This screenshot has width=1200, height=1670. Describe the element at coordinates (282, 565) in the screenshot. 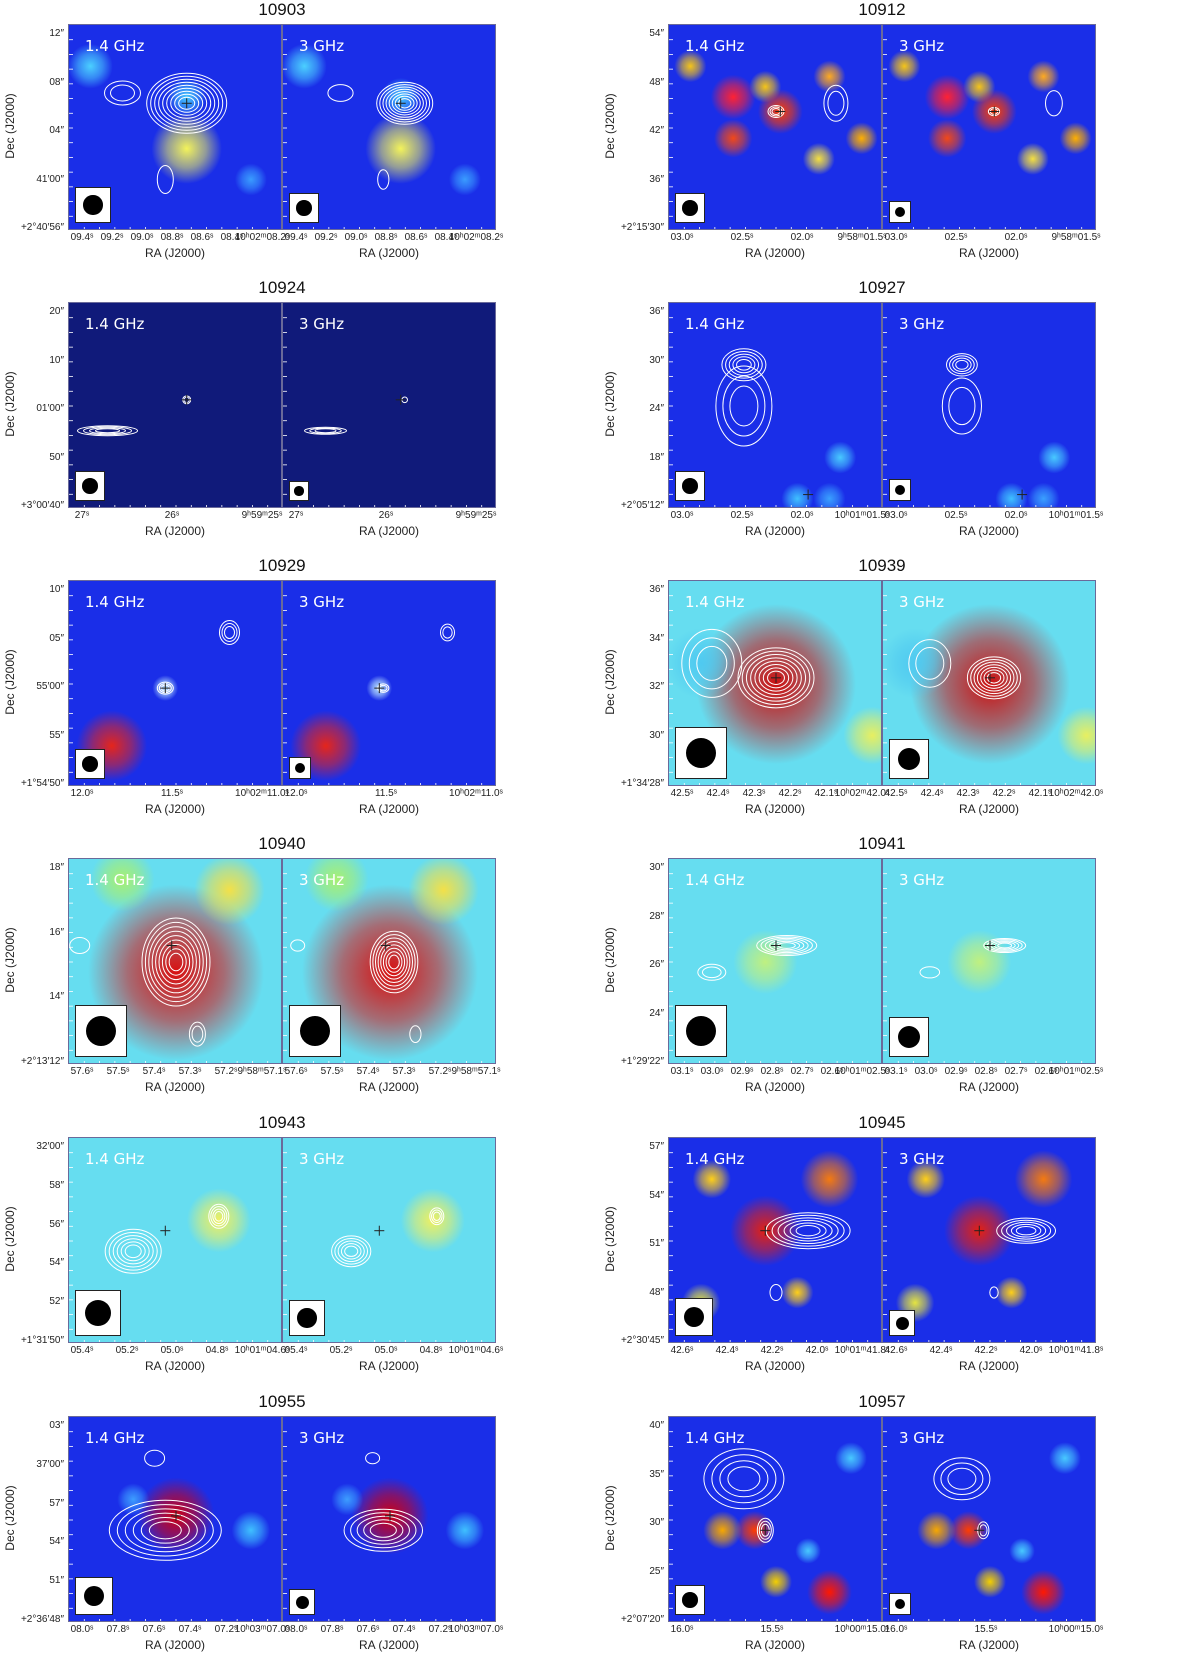

I see `source-id-title: 10929` at that location.